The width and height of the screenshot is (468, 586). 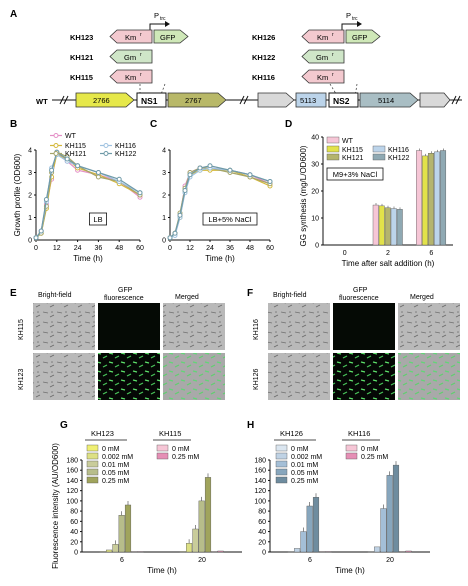 What do you see at coordinates (290, 295) in the screenshot?
I see `svg-text: Bright-field` at bounding box center [290, 295].